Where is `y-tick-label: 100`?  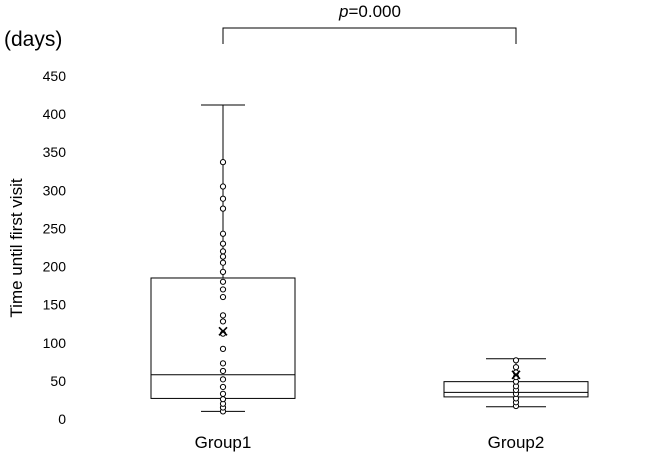
y-tick-label: 100 is located at coordinates (55, 343).